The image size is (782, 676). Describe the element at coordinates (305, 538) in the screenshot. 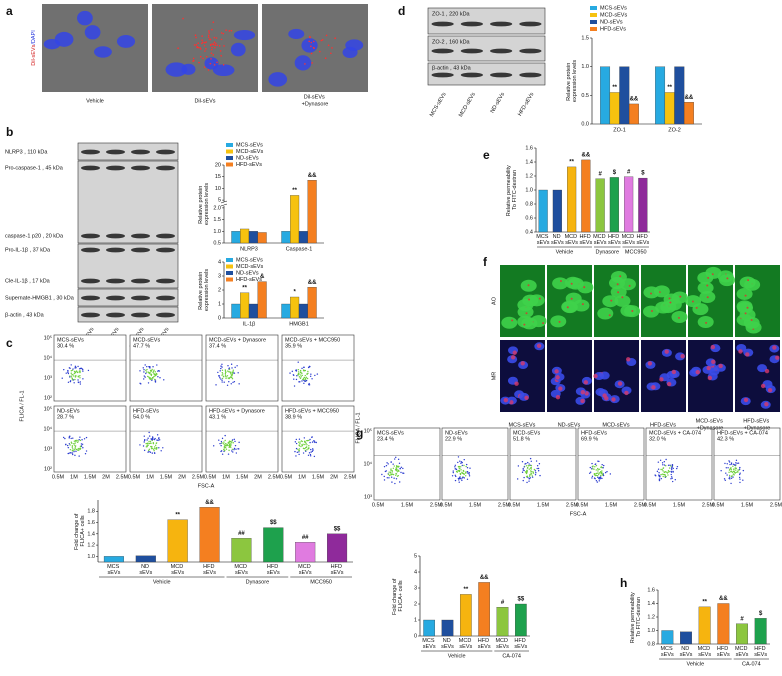

I see `significance-mark: ##` at that location.